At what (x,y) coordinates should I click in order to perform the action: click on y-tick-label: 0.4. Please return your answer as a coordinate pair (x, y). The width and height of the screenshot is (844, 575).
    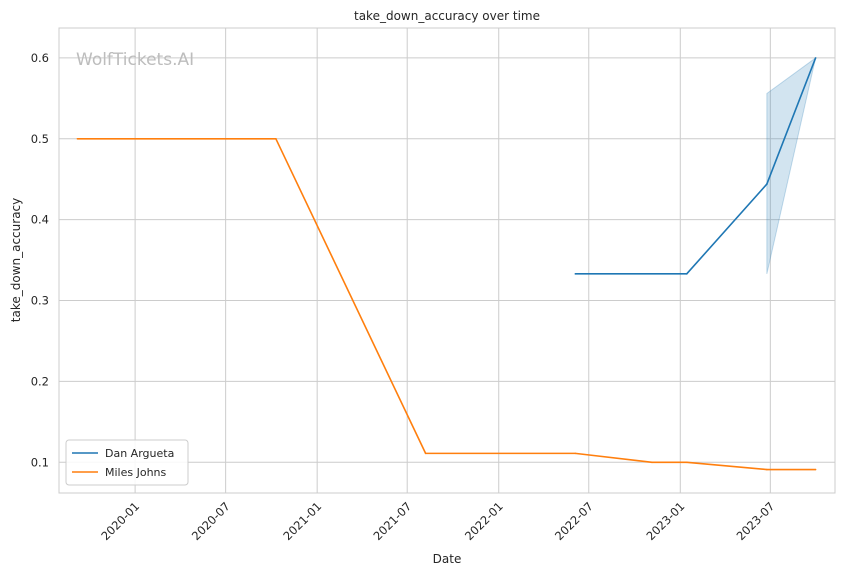
    Looking at the image, I should click on (40, 220).